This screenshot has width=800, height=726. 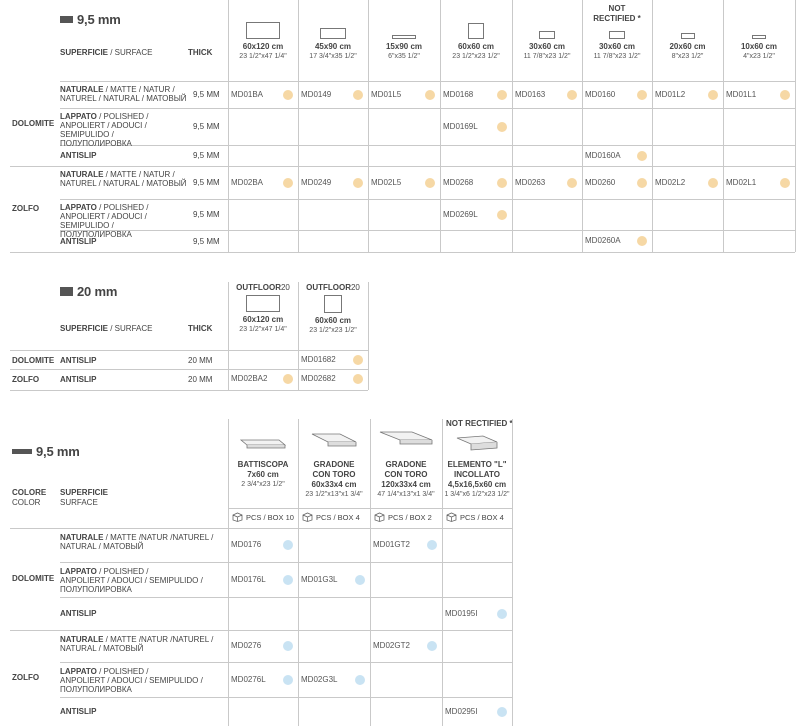 I want to click on surface-name: NATURALE, so click(x=82, y=174).